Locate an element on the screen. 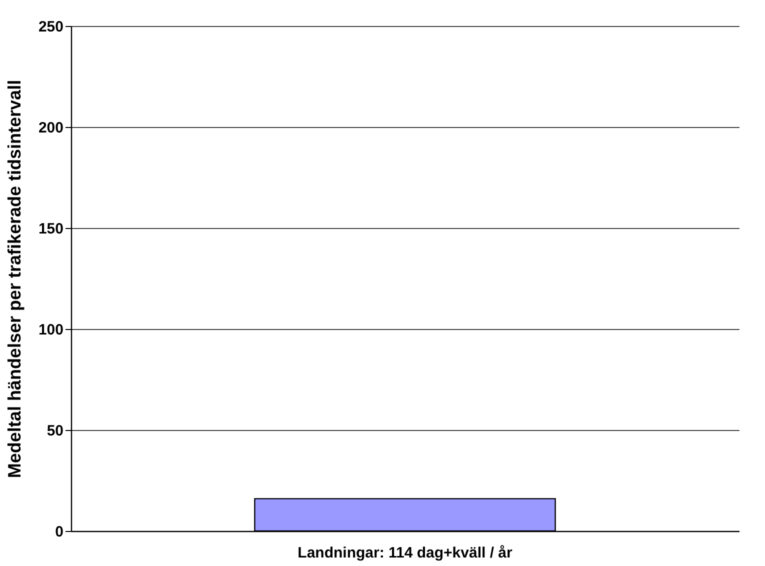 The image size is (765, 566). x-tick-label: Landningar: 114 dag+kväll / år is located at coordinates (405, 553).